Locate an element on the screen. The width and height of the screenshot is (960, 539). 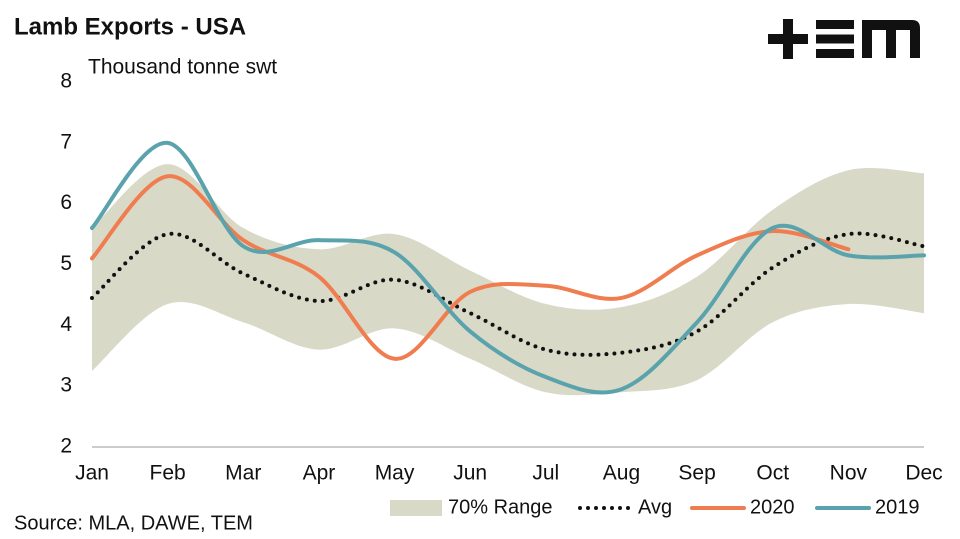
x-tick-label: Aug is located at coordinates (621, 473).